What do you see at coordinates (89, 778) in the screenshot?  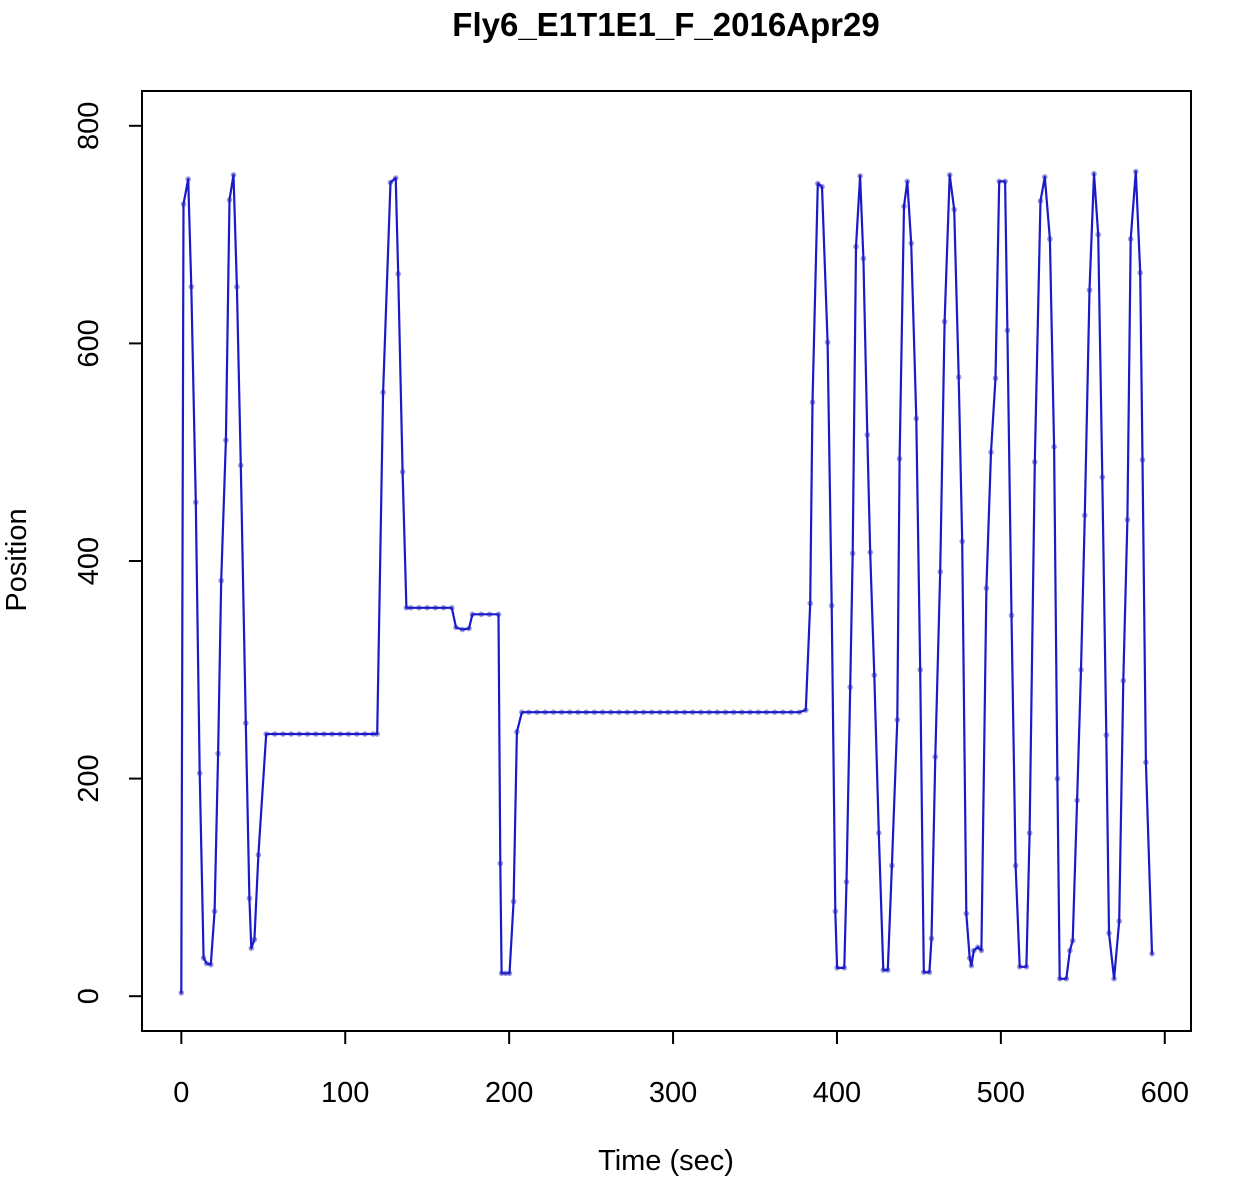 I see `y-tick-label: 200` at bounding box center [89, 778].